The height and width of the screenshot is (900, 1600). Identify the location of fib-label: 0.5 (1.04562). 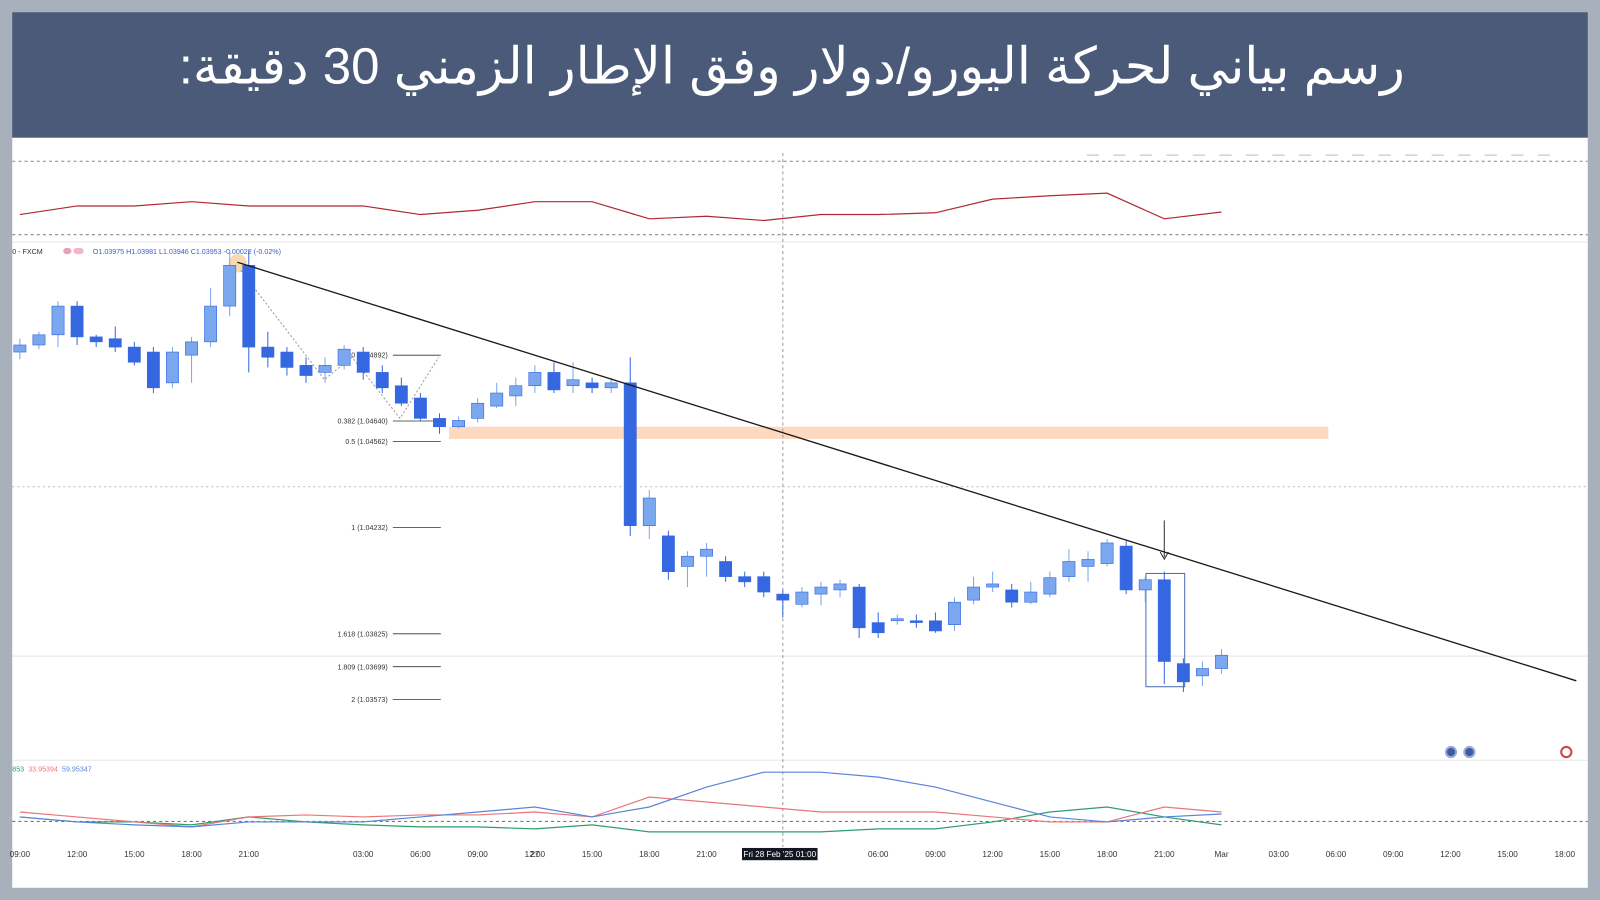
(366, 442).